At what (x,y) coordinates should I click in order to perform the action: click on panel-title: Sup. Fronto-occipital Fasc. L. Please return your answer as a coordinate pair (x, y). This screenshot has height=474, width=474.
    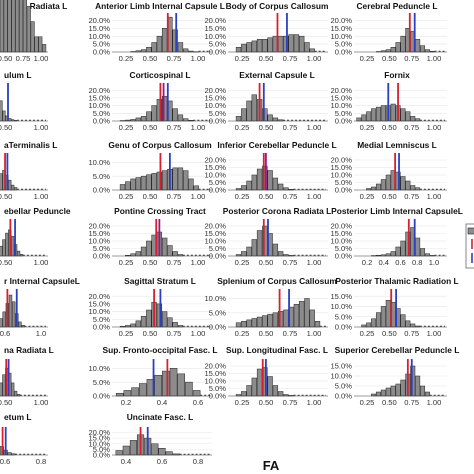
    Looking at the image, I should click on (160, 350).